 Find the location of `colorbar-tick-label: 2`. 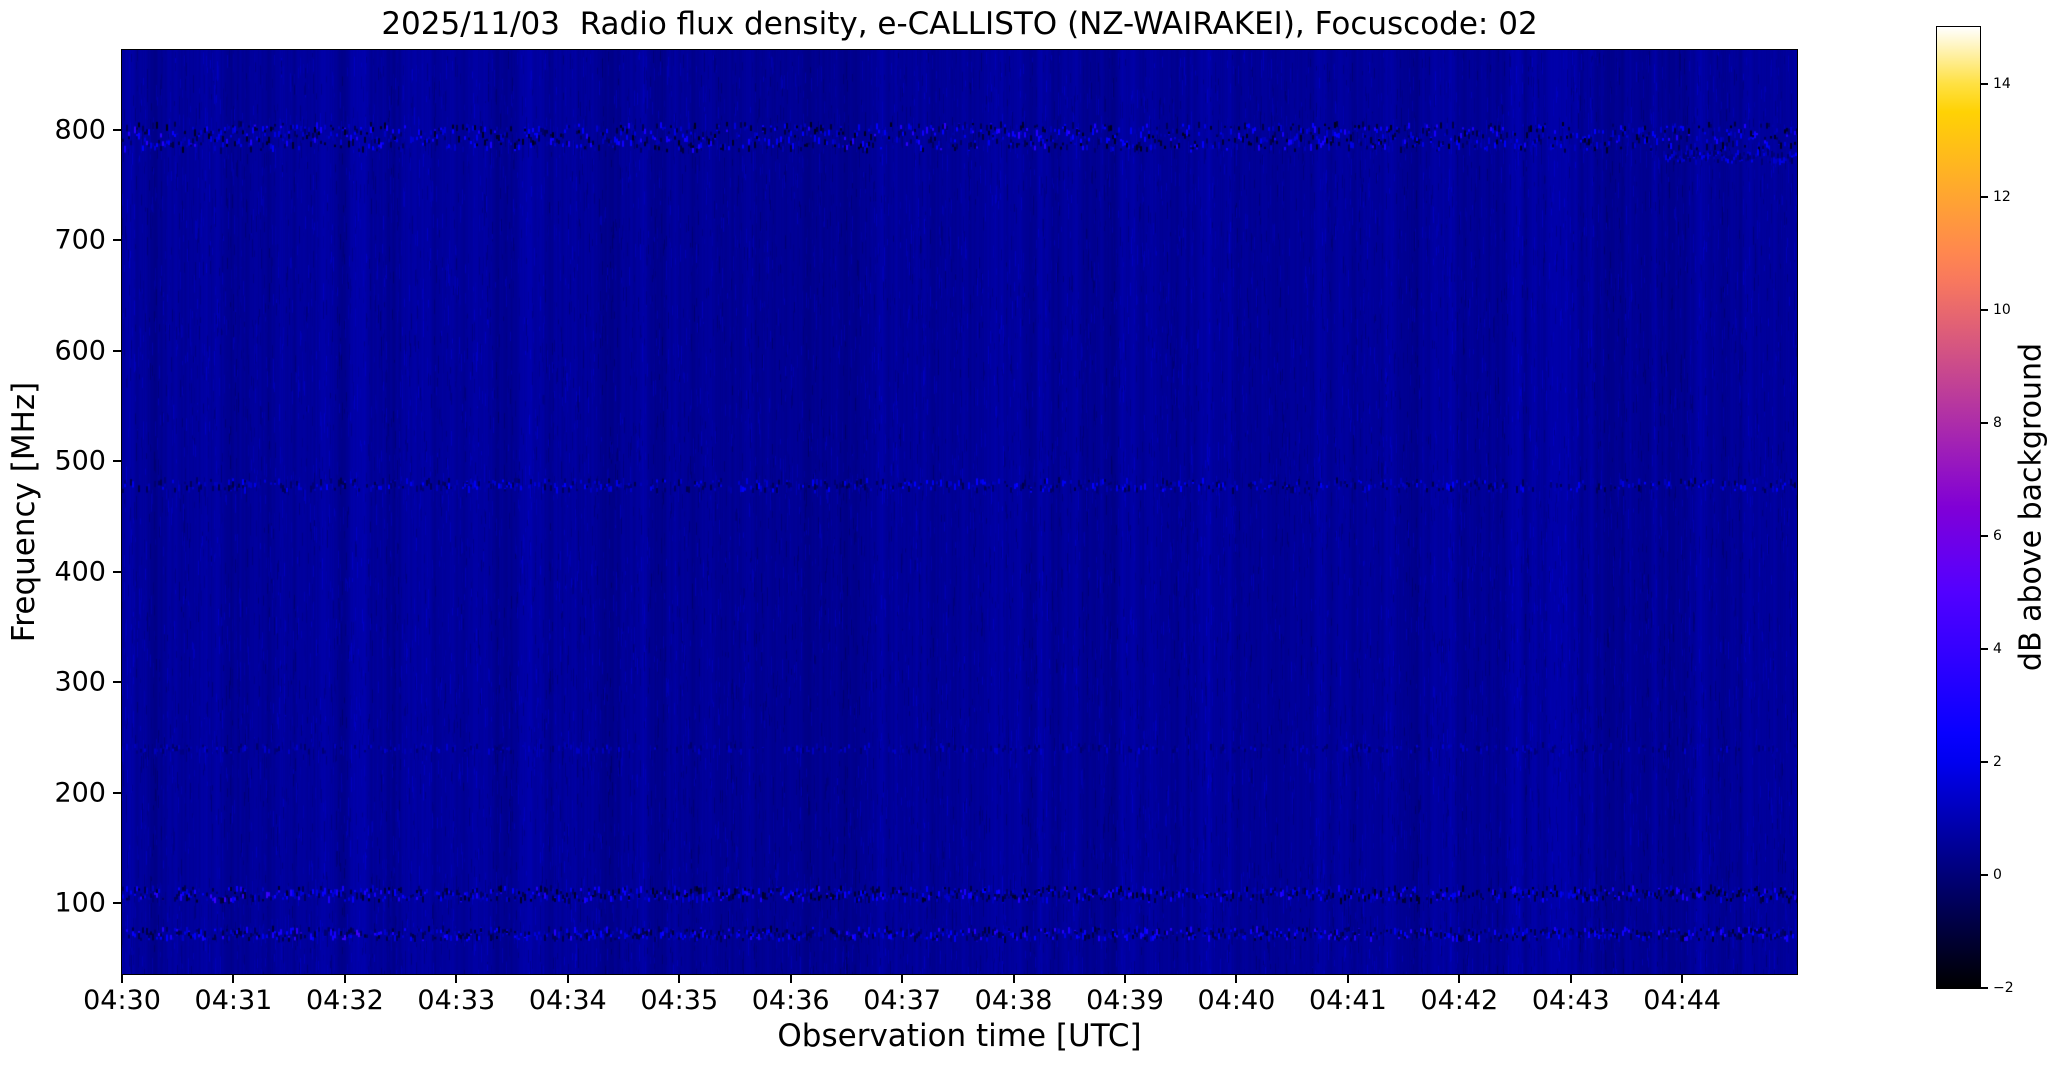

colorbar-tick-label: 2 is located at coordinates (1997, 761).